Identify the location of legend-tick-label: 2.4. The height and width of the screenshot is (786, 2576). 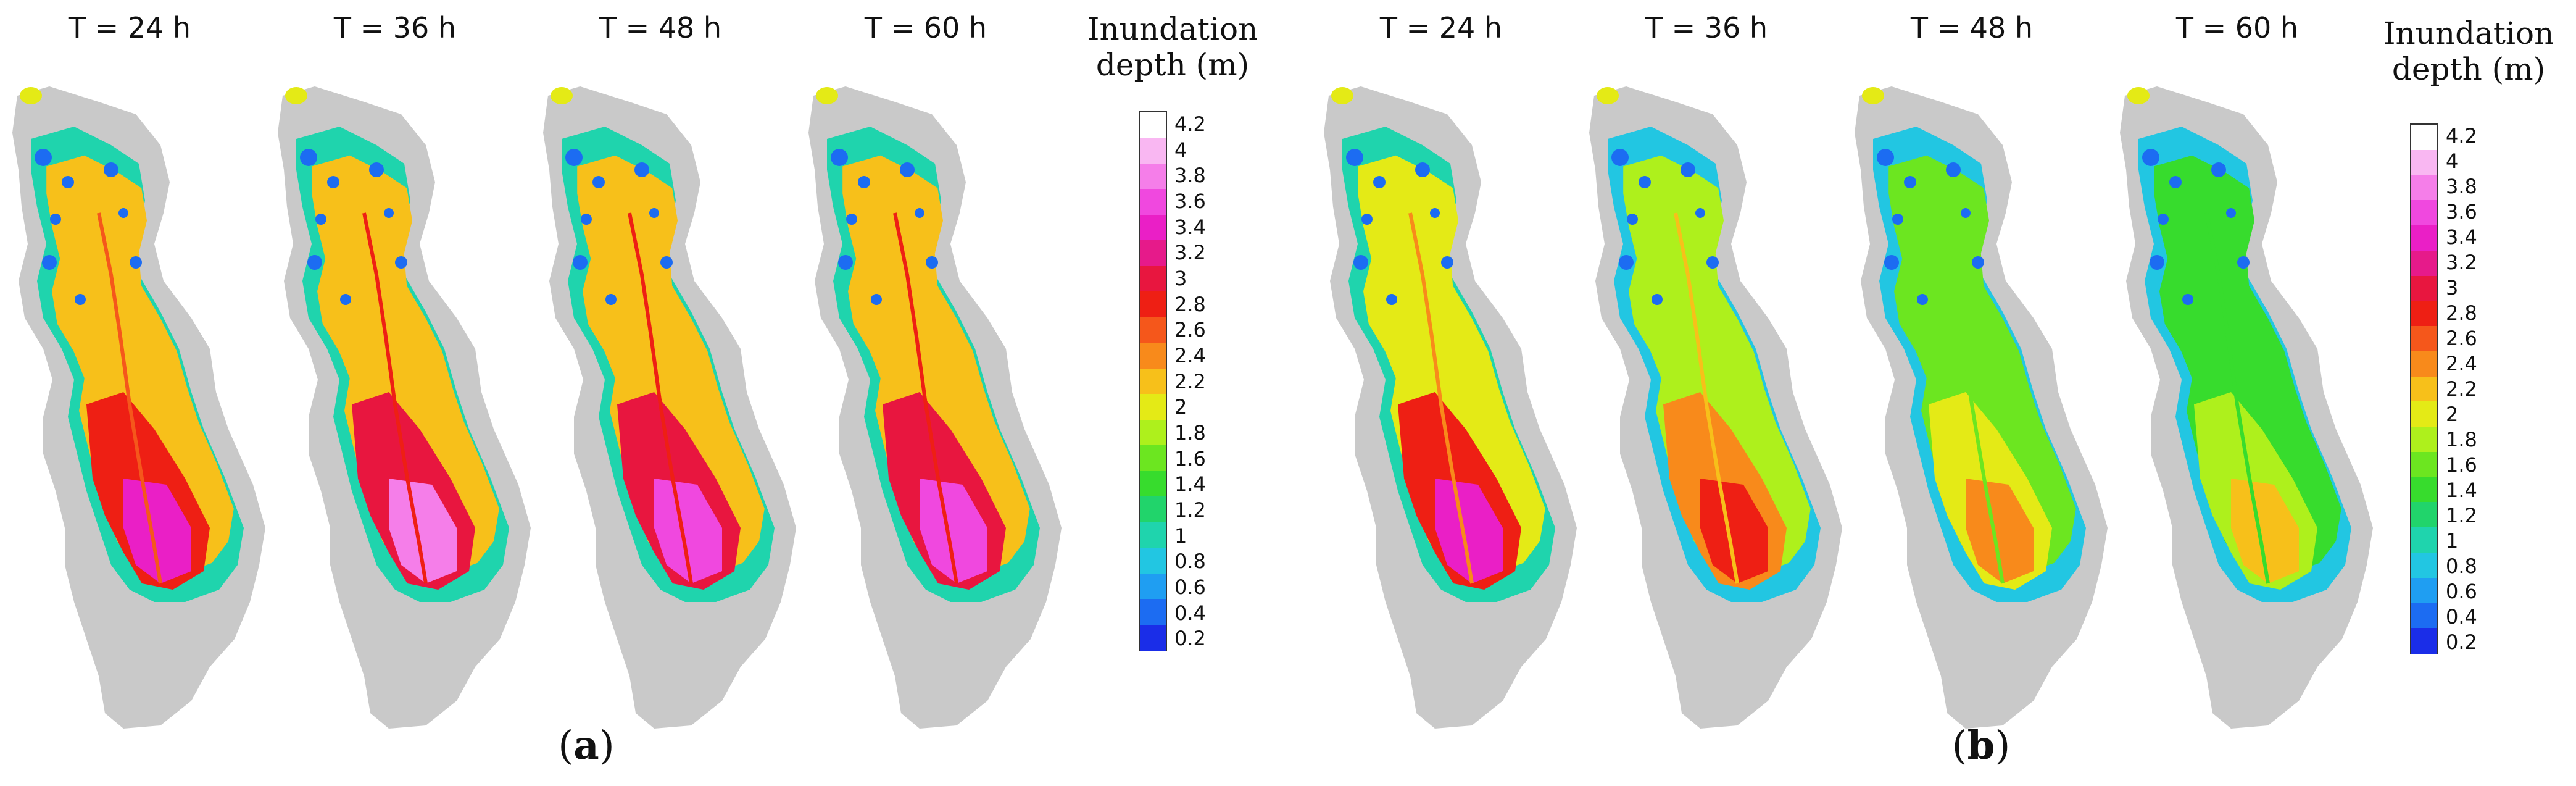
(2461, 364).